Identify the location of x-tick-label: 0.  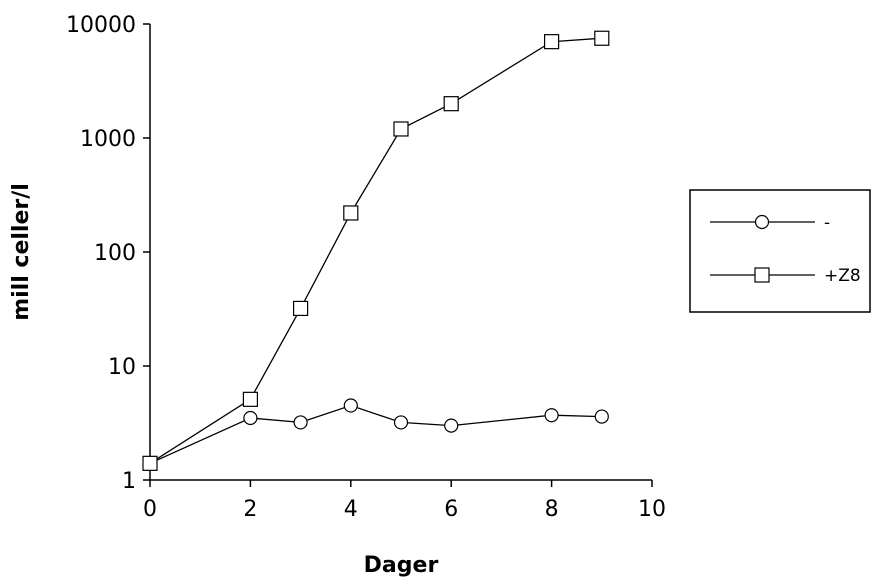
(150, 509).